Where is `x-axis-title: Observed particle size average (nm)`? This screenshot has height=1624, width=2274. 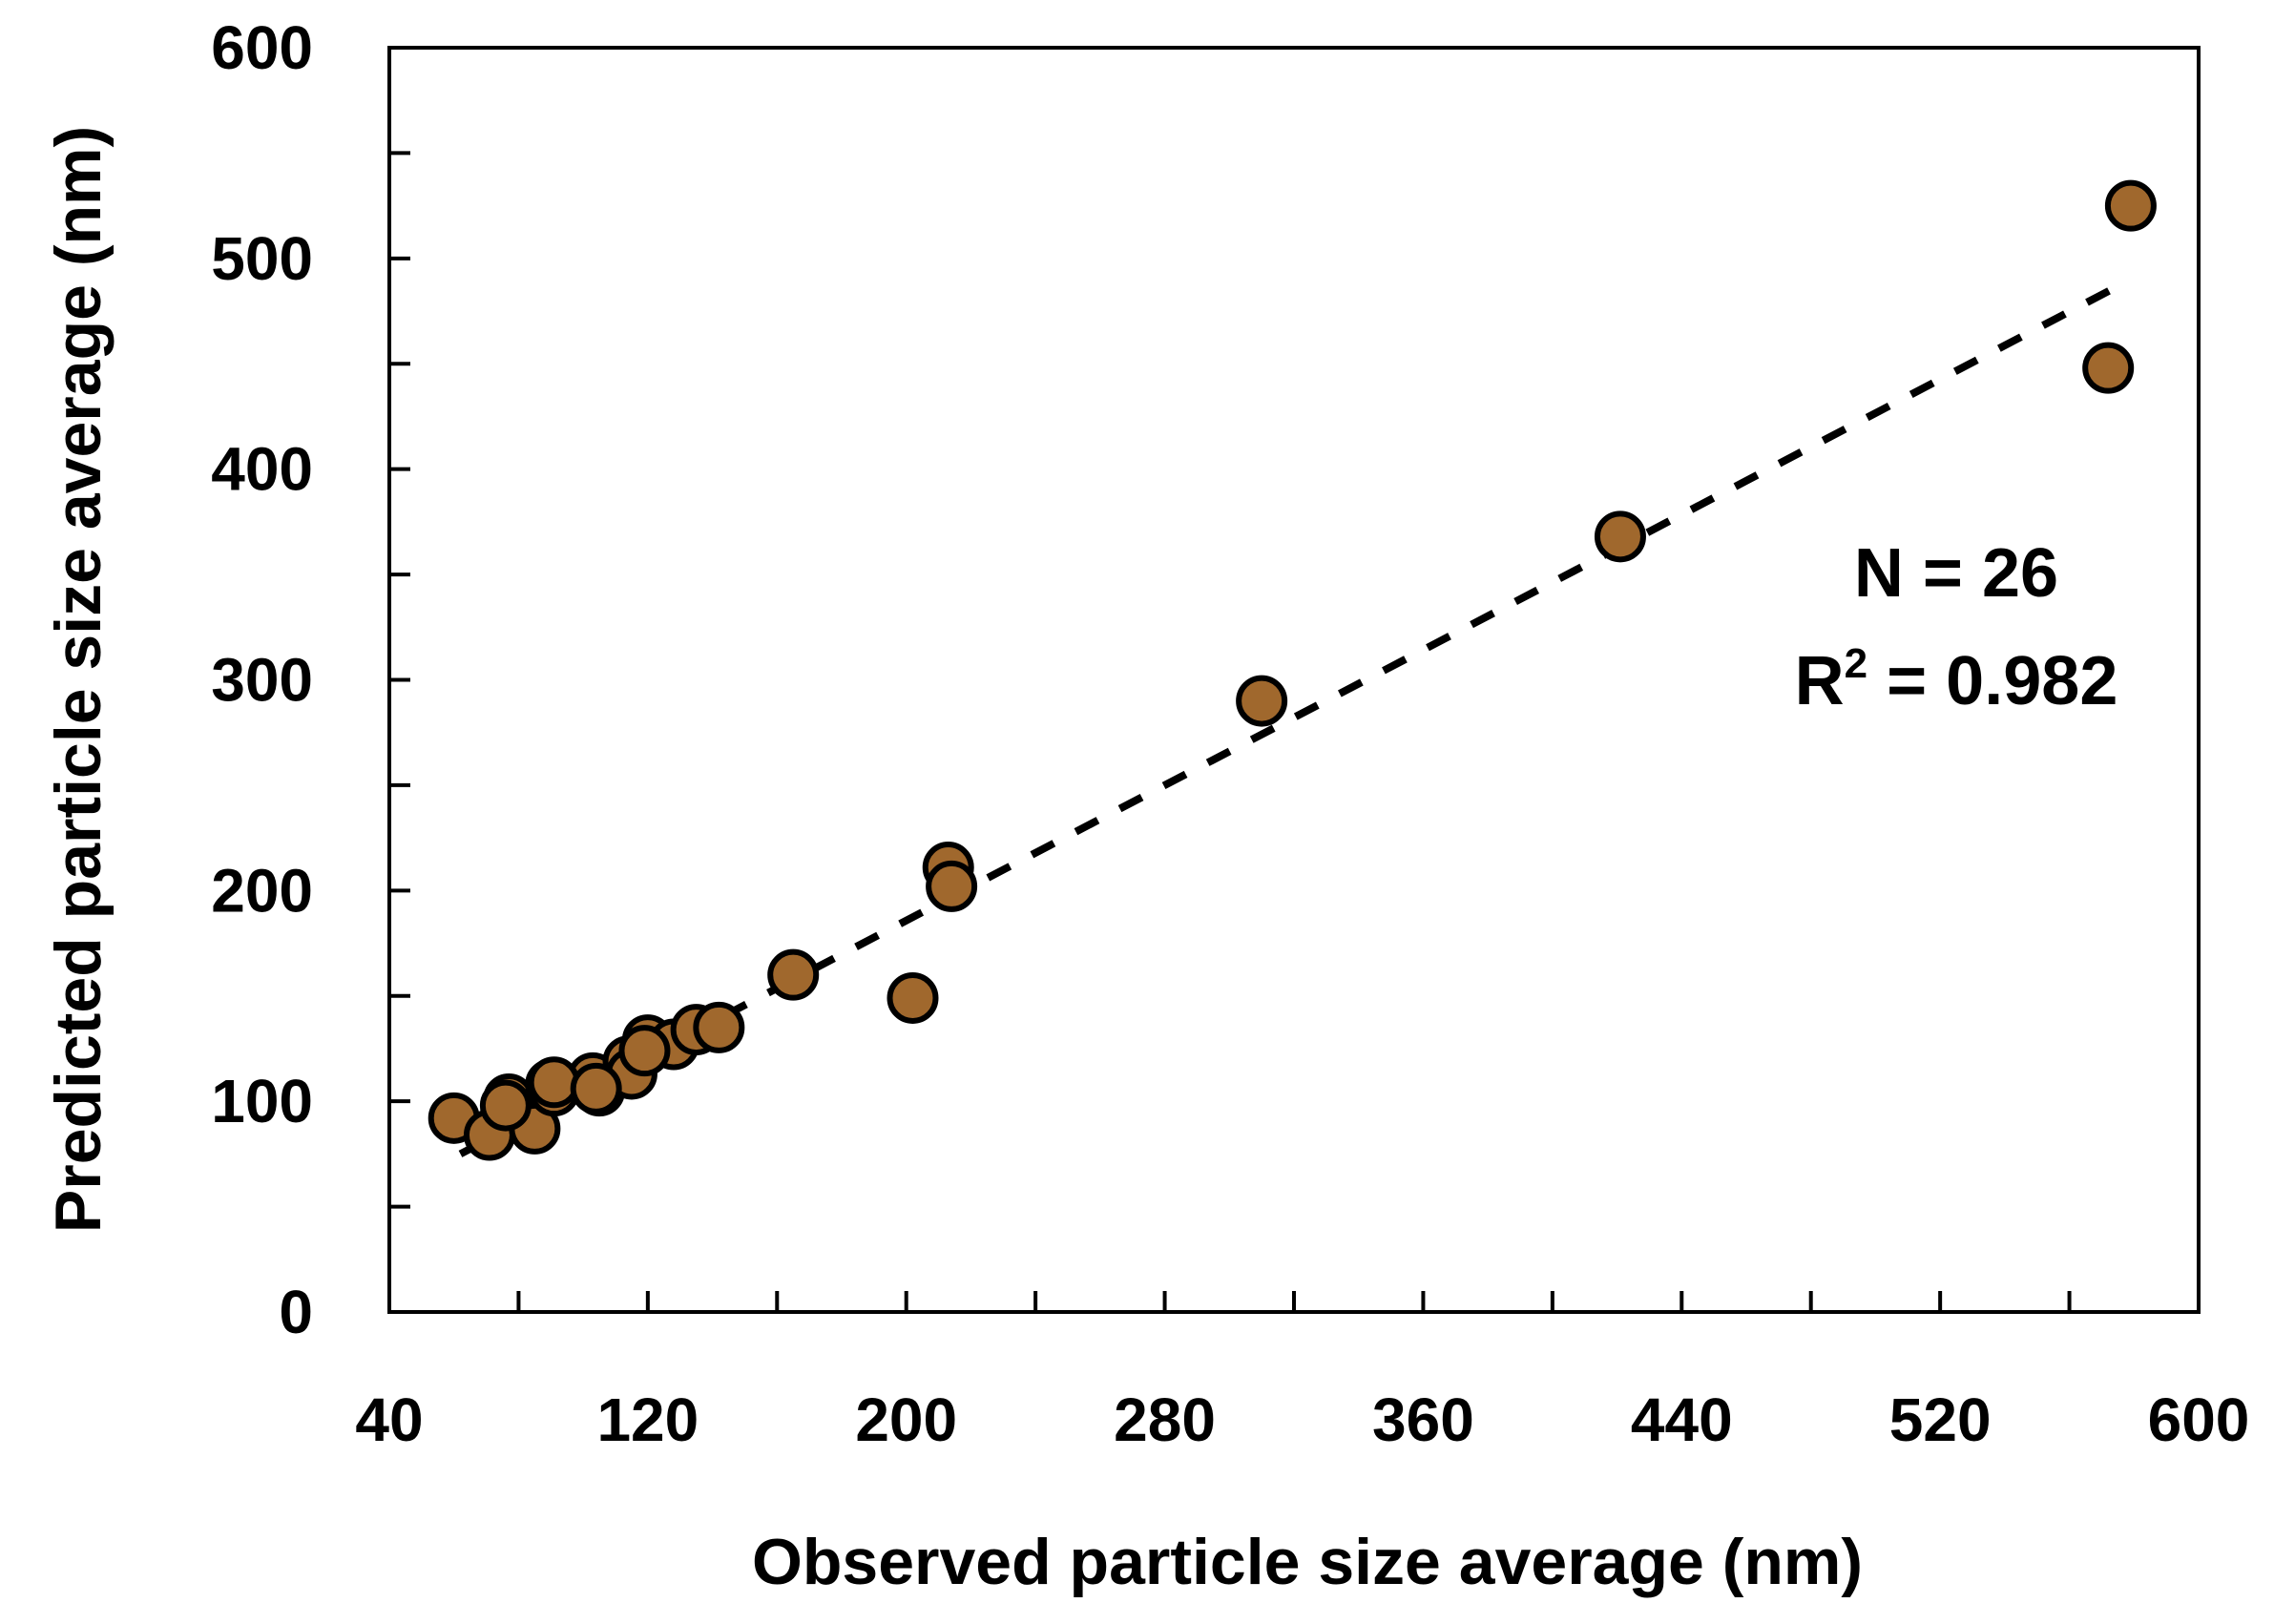 x-axis-title: Observed particle size average (nm) is located at coordinates (1307, 1562).